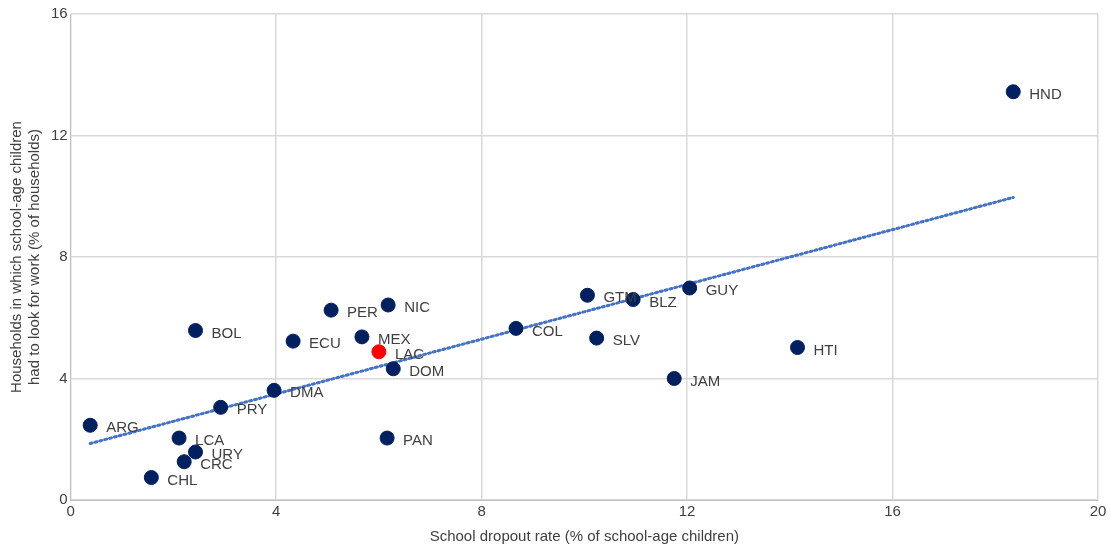 This screenshot has height=550, width=1110. Describe the element at coordinates (363, 312) in the screenshot. I see `annotation: PER` at that location.